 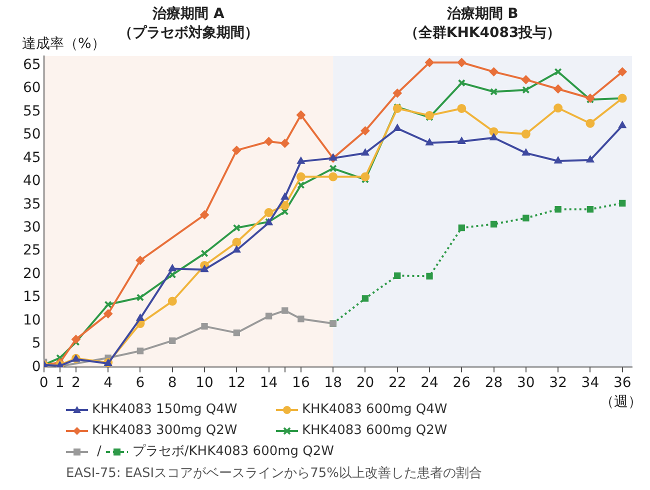 What do you see at coordinates (375, 410) in the screenshot?
I see `legend-label: KHK4083 600mg Q4W` at bounding box center [375, 410].